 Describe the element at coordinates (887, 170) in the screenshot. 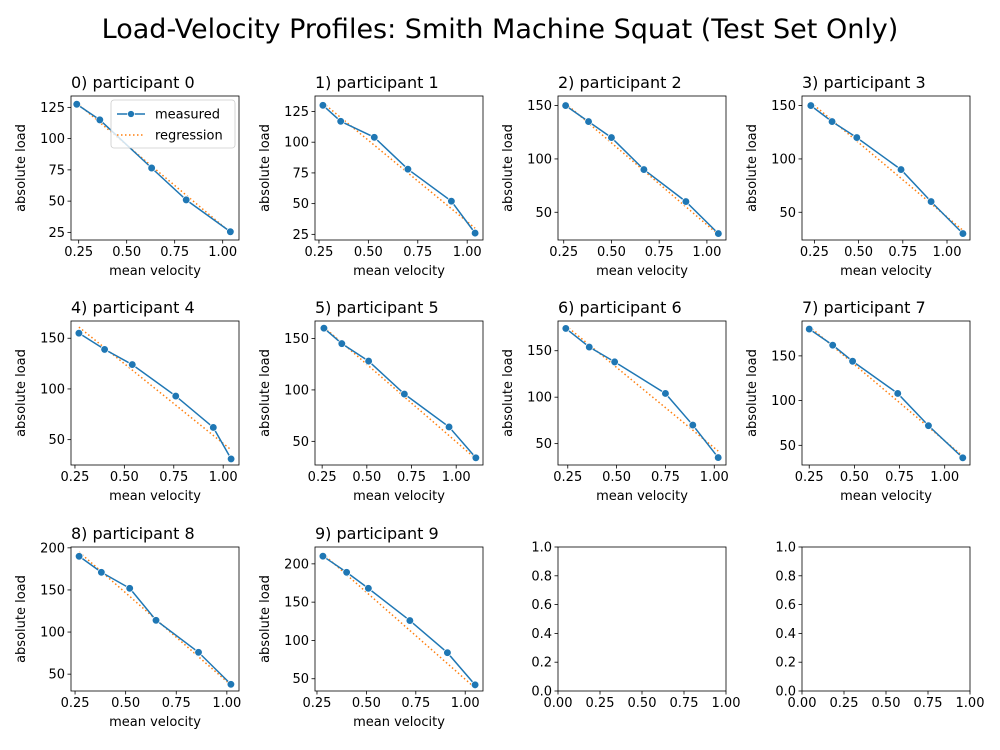

I see `measured-line` at that location.